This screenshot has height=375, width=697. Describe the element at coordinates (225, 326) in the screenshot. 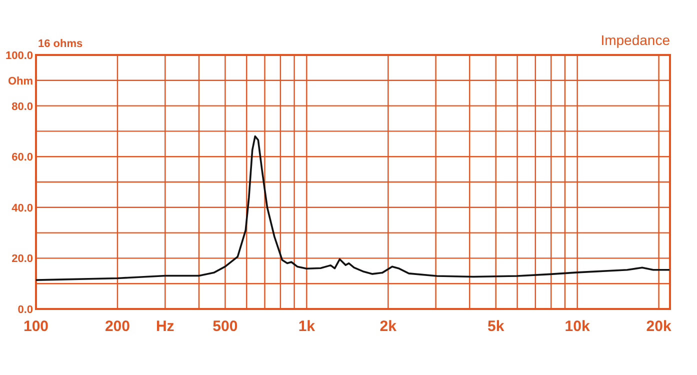

I see `x-tick-label: 500` at that location.